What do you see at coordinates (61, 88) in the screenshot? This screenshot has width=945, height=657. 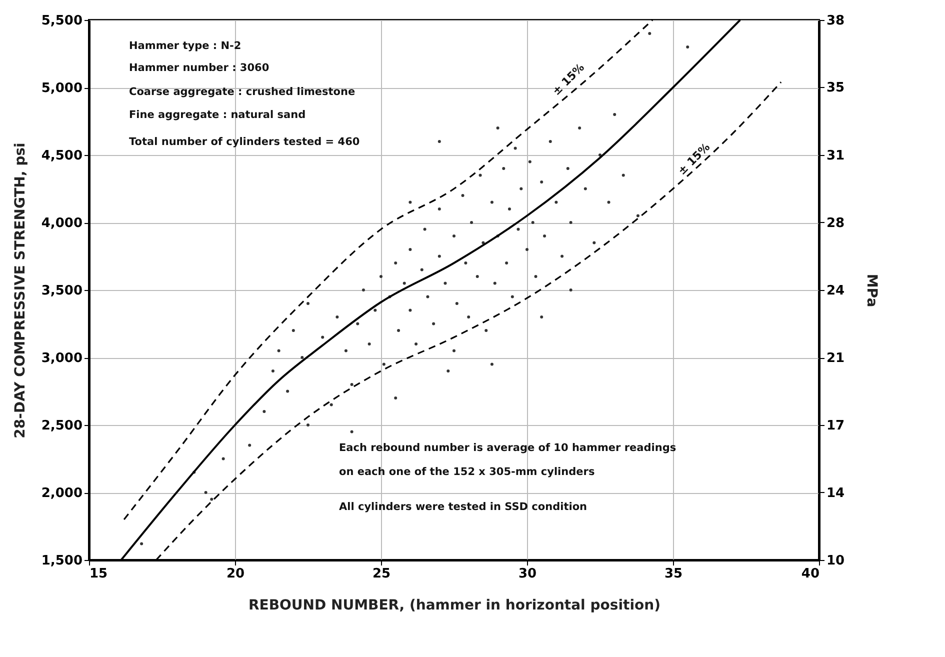 I see `y-tick-label: 5,000` at bounding box center [61, 88].